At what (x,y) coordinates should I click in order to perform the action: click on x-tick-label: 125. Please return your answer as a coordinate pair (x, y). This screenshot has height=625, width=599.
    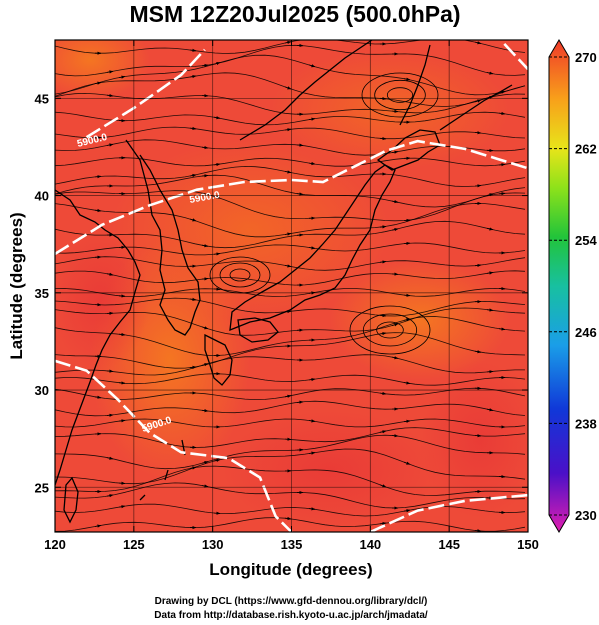
    Looking at the image, I should click on (134, 544).